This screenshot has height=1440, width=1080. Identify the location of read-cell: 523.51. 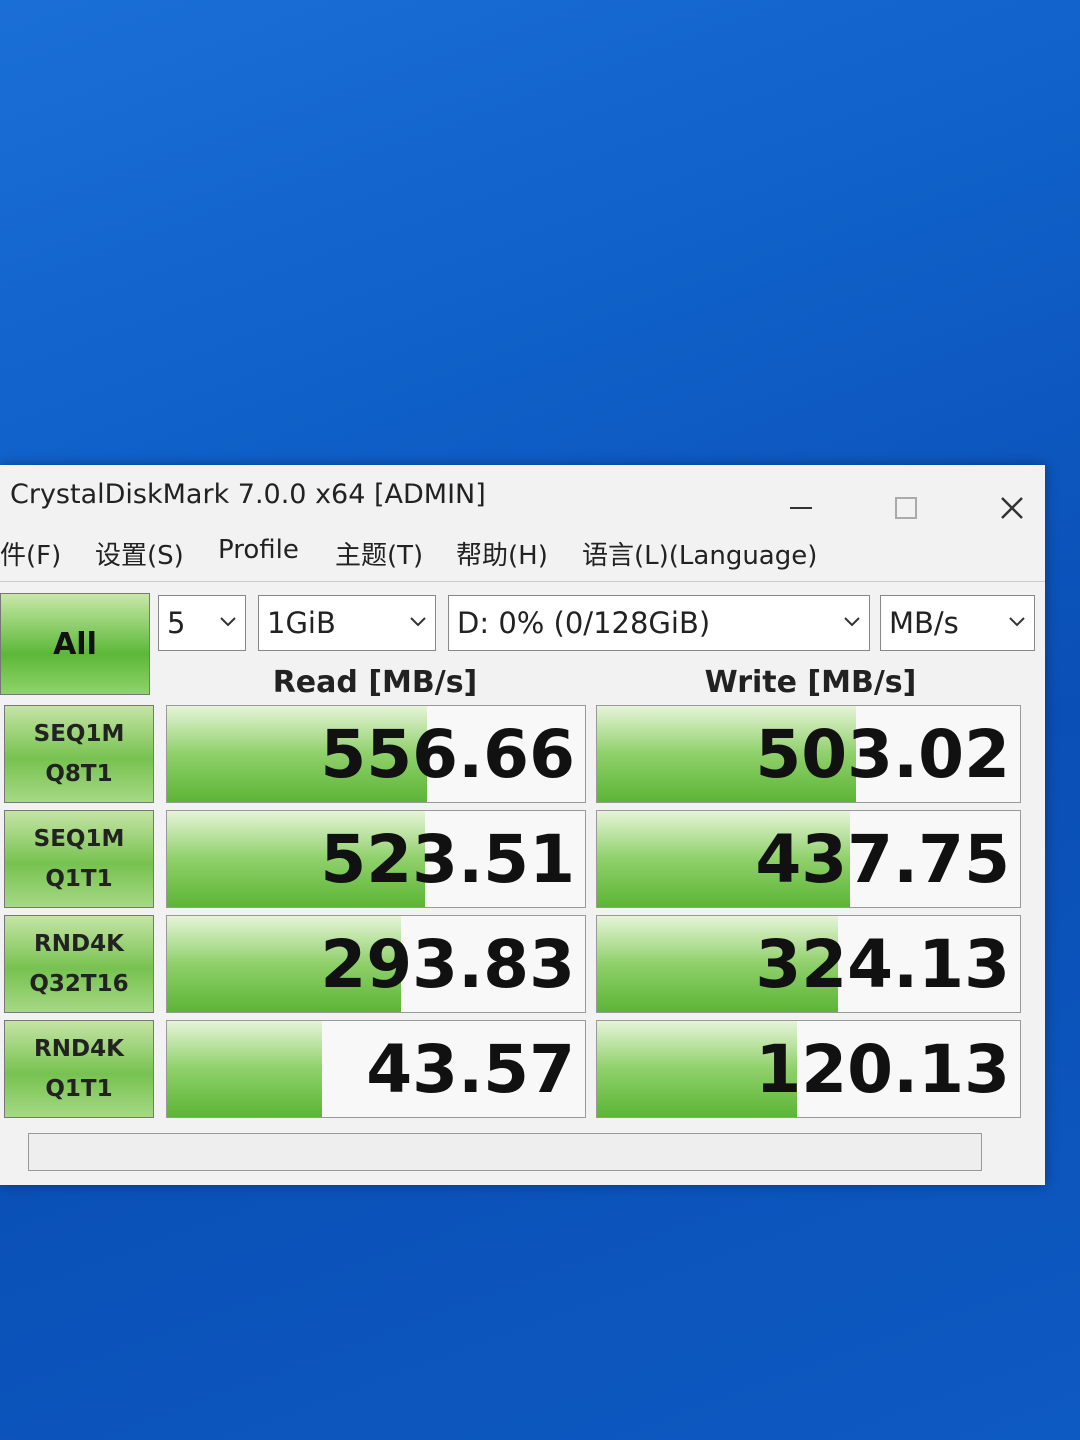
(376, 859).